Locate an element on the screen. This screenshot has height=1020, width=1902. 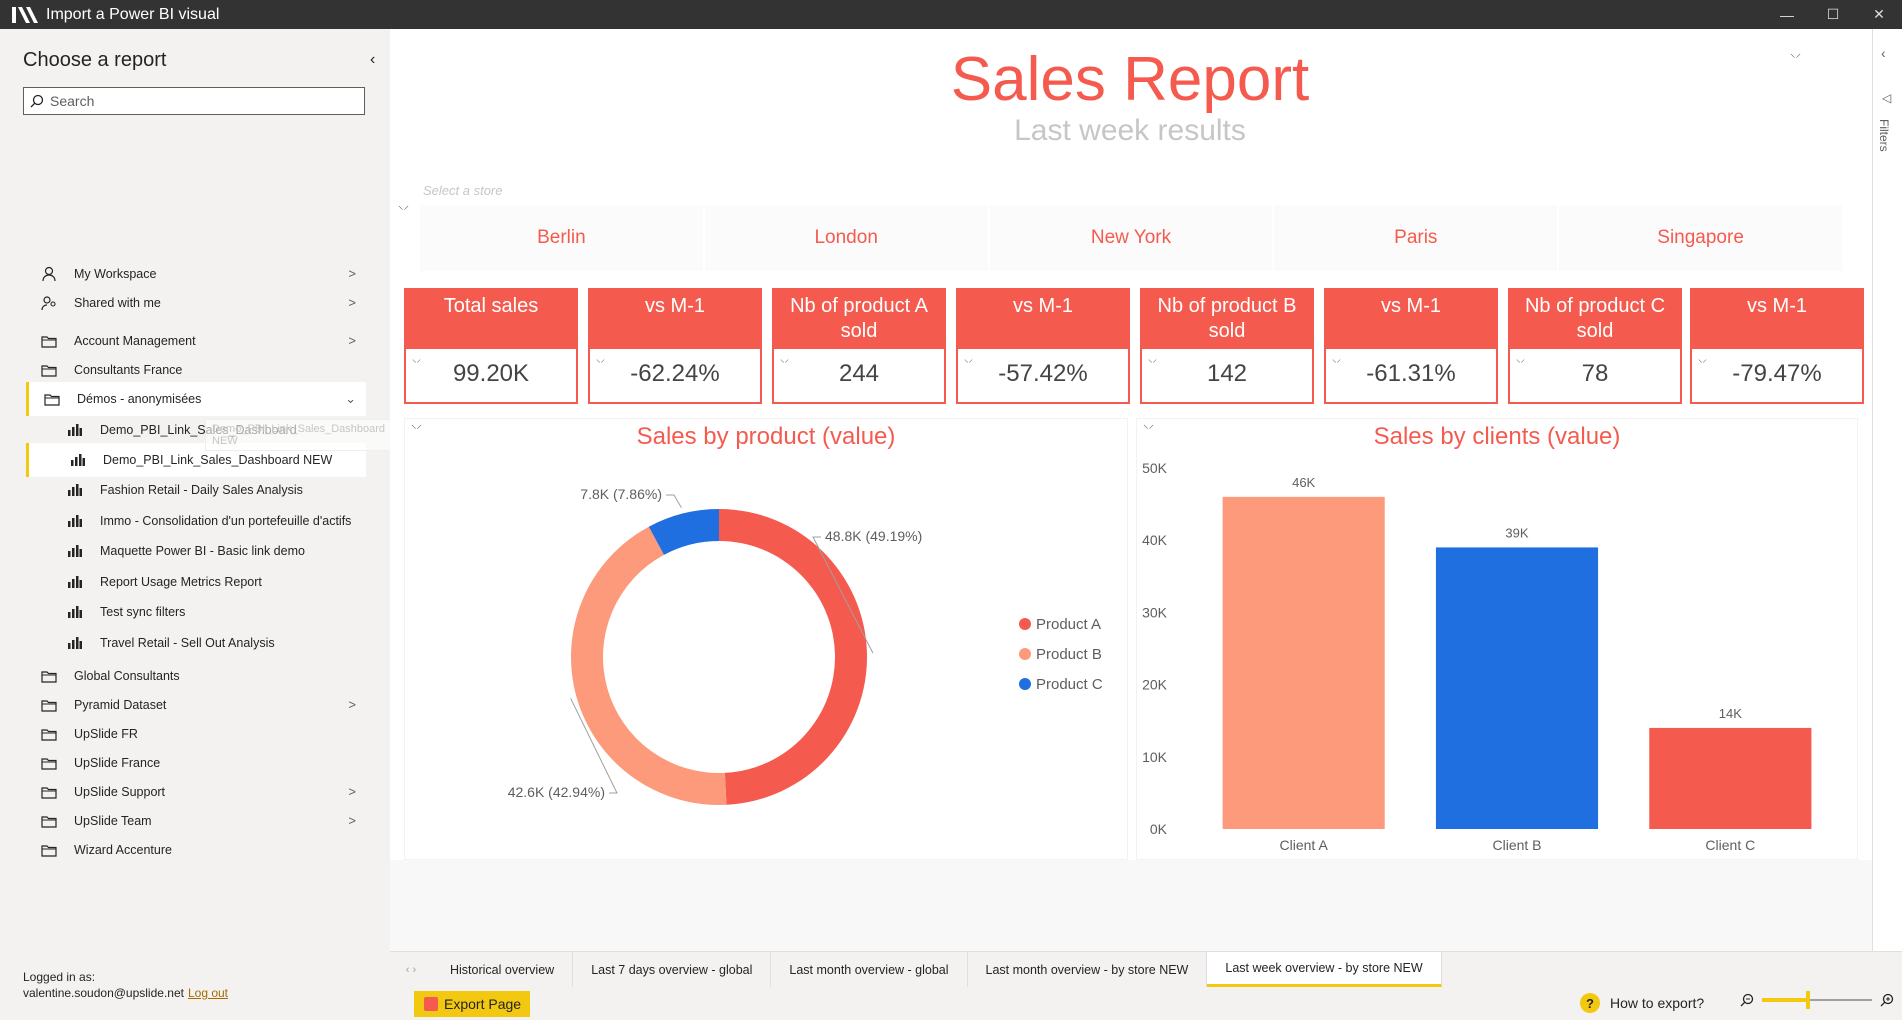
zoom-control is located at coordinates (1817, 1000).